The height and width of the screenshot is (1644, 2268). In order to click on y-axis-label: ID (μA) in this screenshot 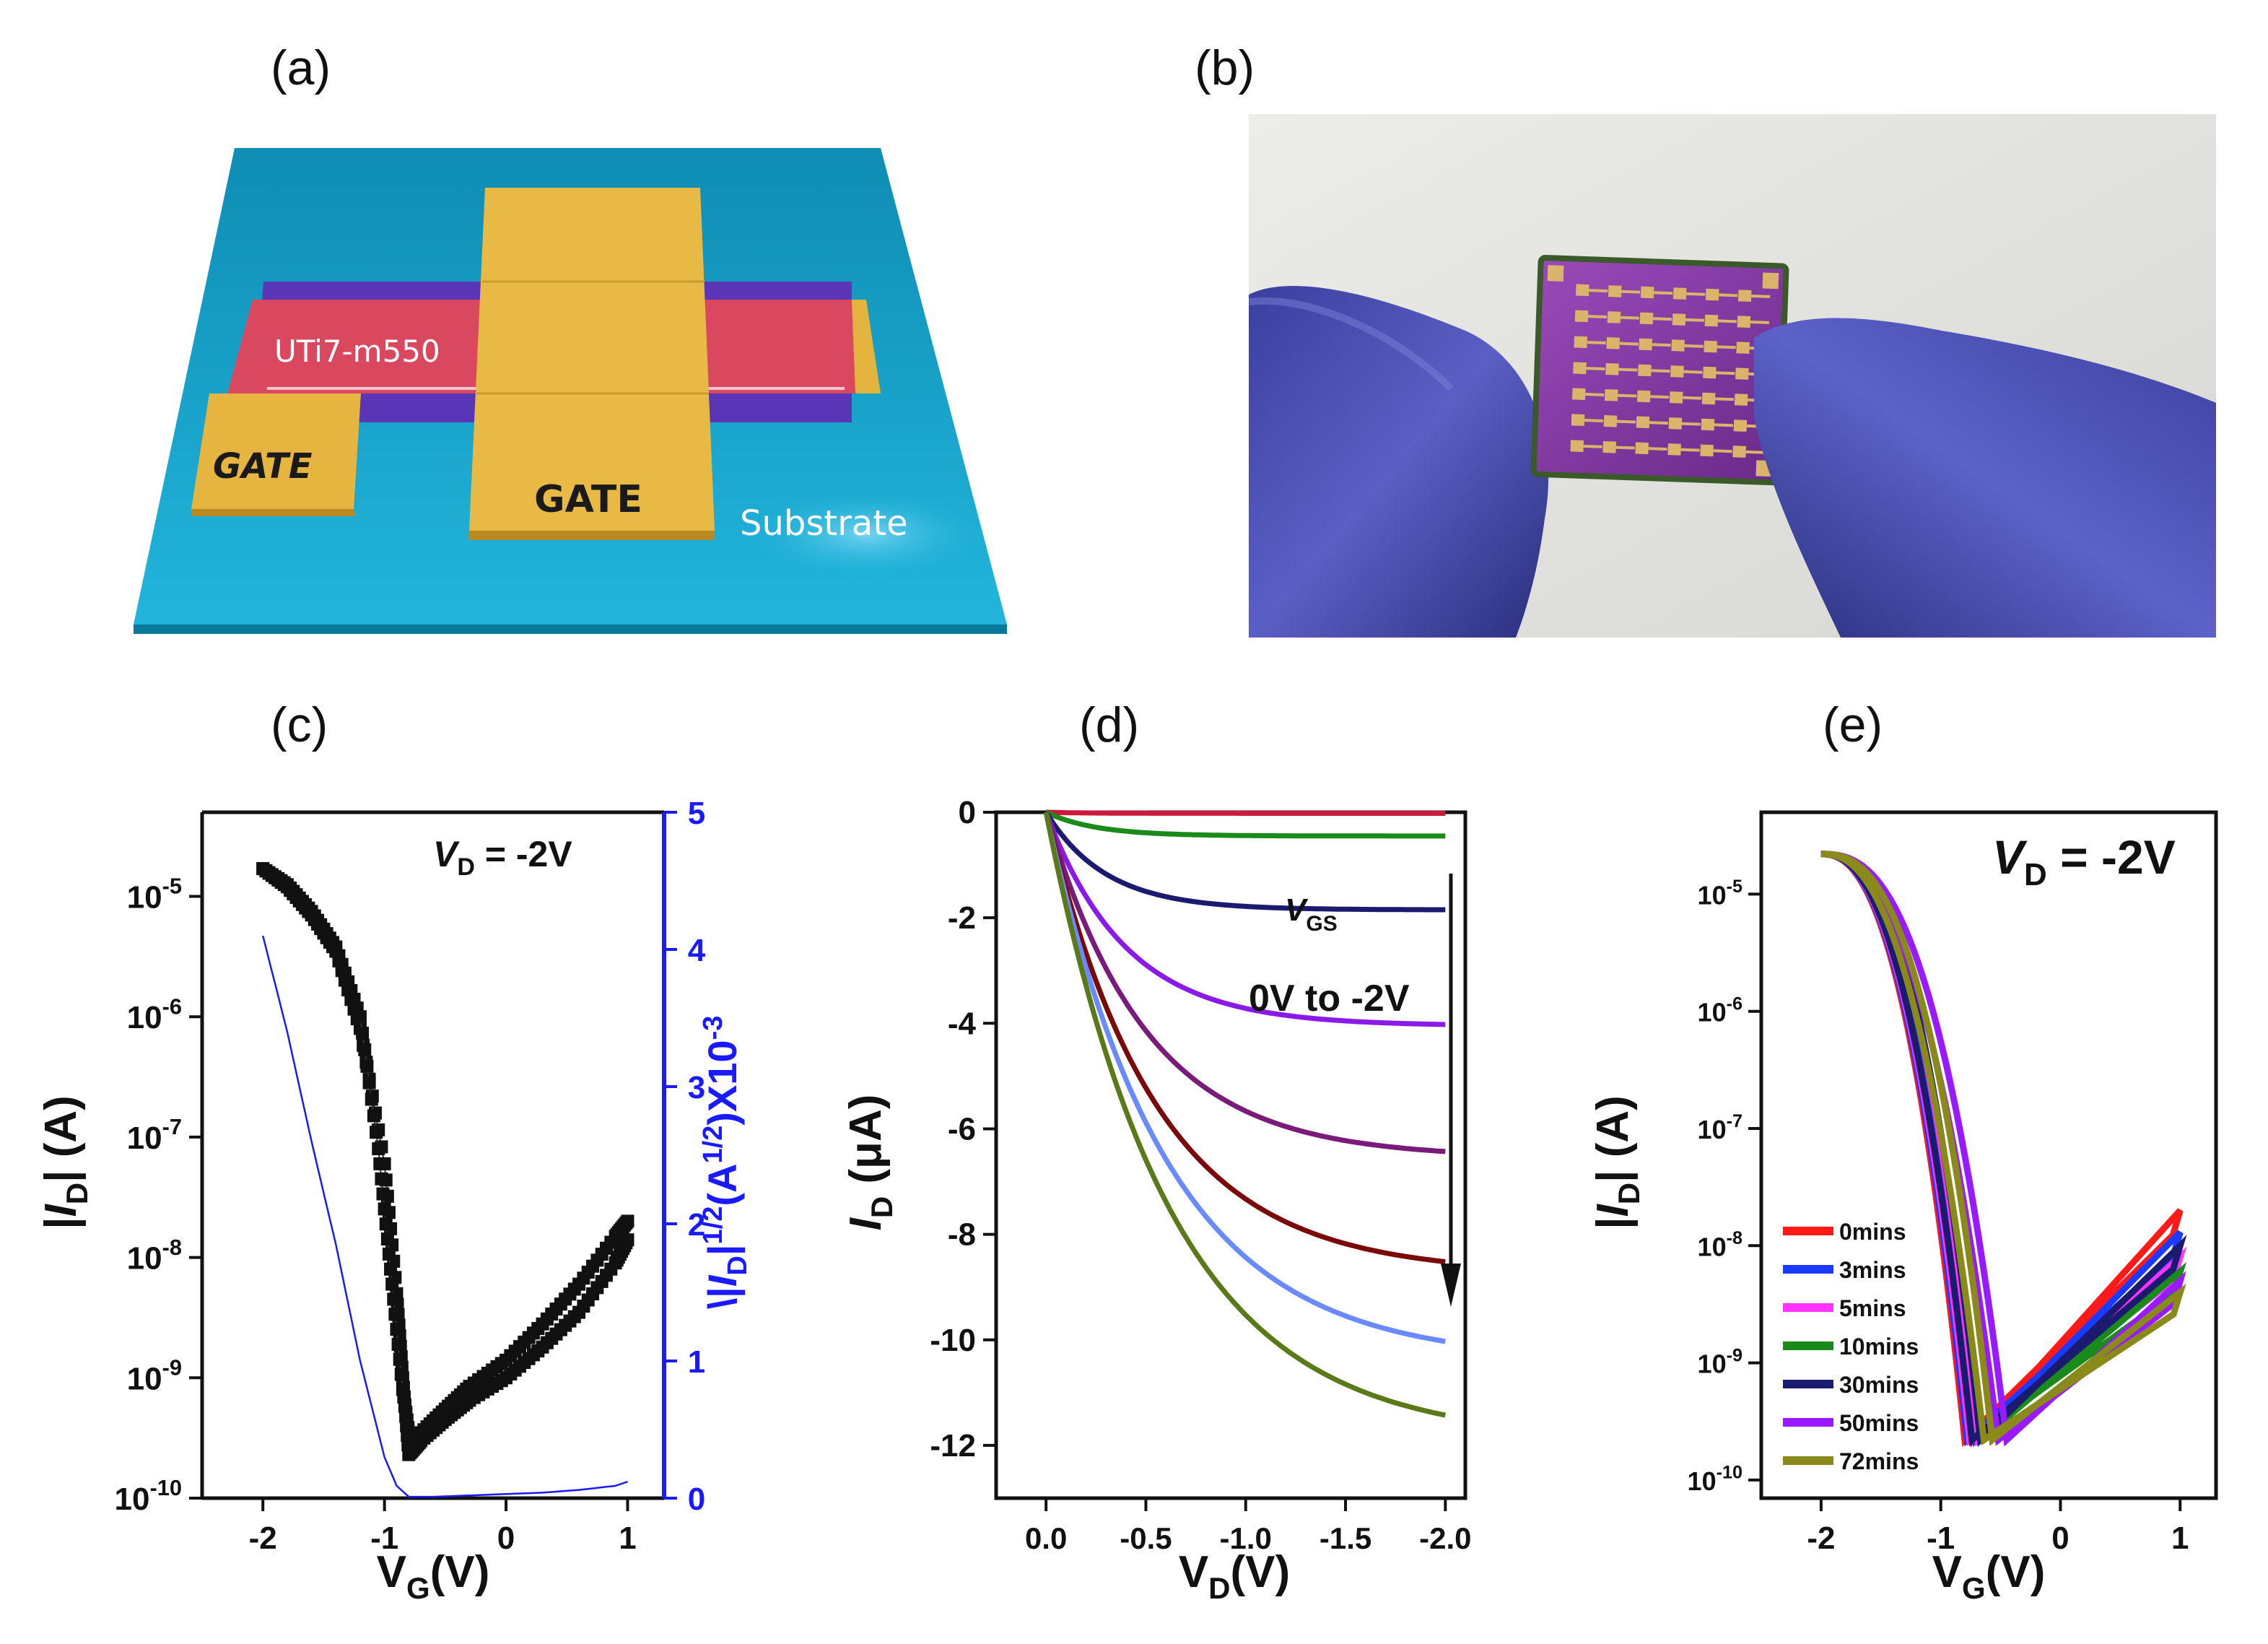, I will do `click(870, 1163)`.